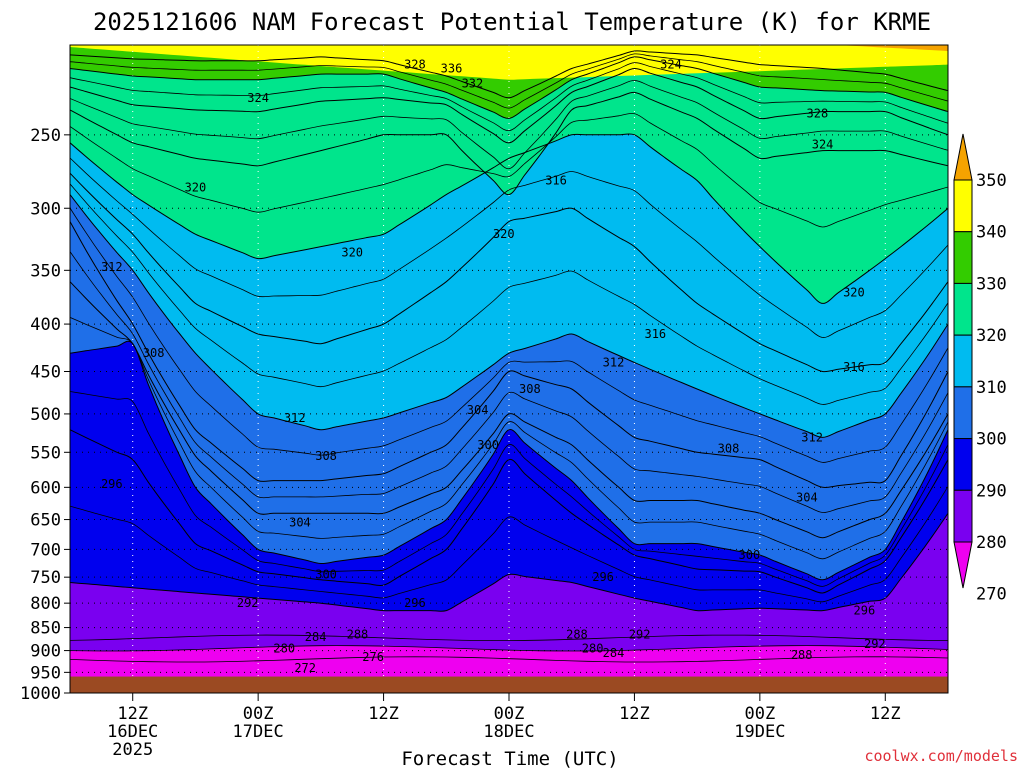 The image size is (1024, 768). Describe the element at coordinates (132, 750) in the screenshot. I see `x-tick-label: 2025` at that location.